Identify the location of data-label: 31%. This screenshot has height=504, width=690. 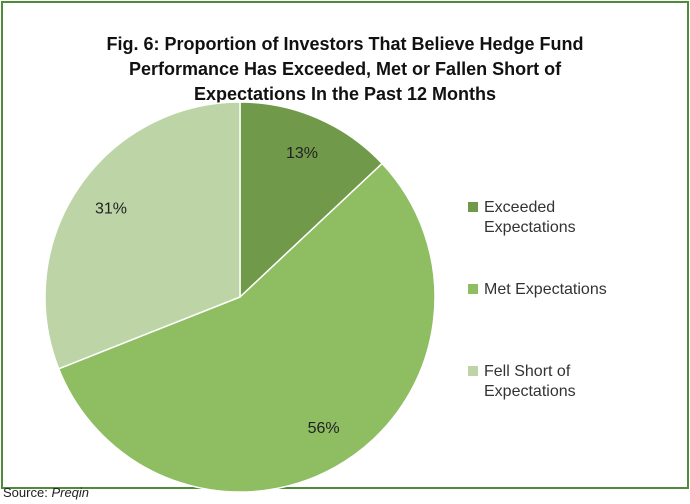
(111, 209).